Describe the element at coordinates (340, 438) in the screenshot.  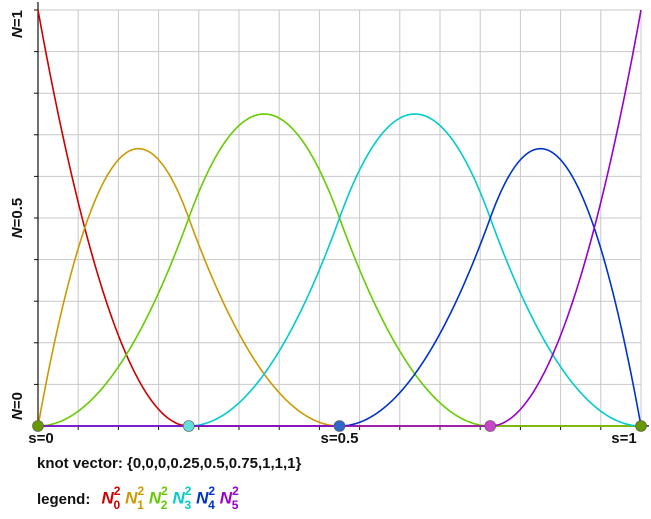
I see `x-tick-label: s=0.5` at that location.